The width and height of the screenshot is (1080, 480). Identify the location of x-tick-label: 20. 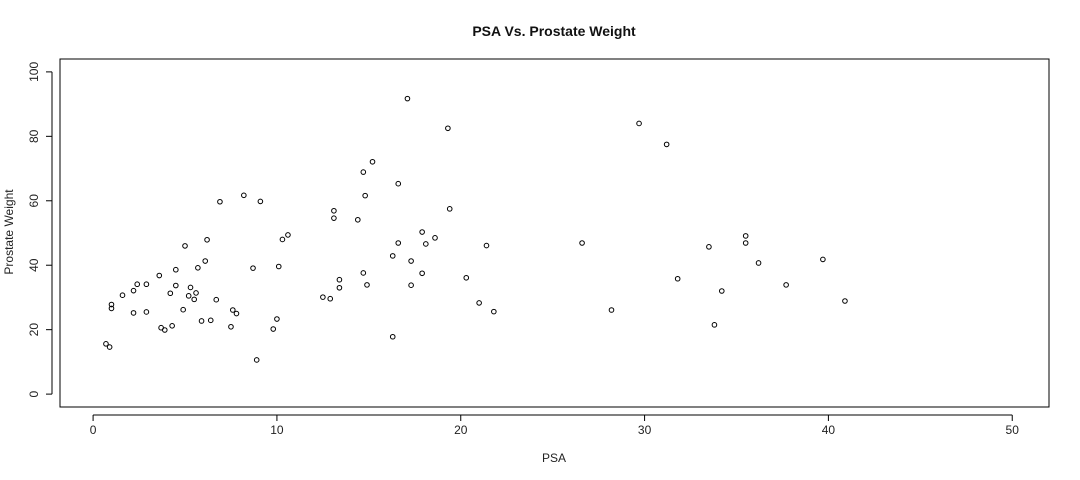
(461, 430).